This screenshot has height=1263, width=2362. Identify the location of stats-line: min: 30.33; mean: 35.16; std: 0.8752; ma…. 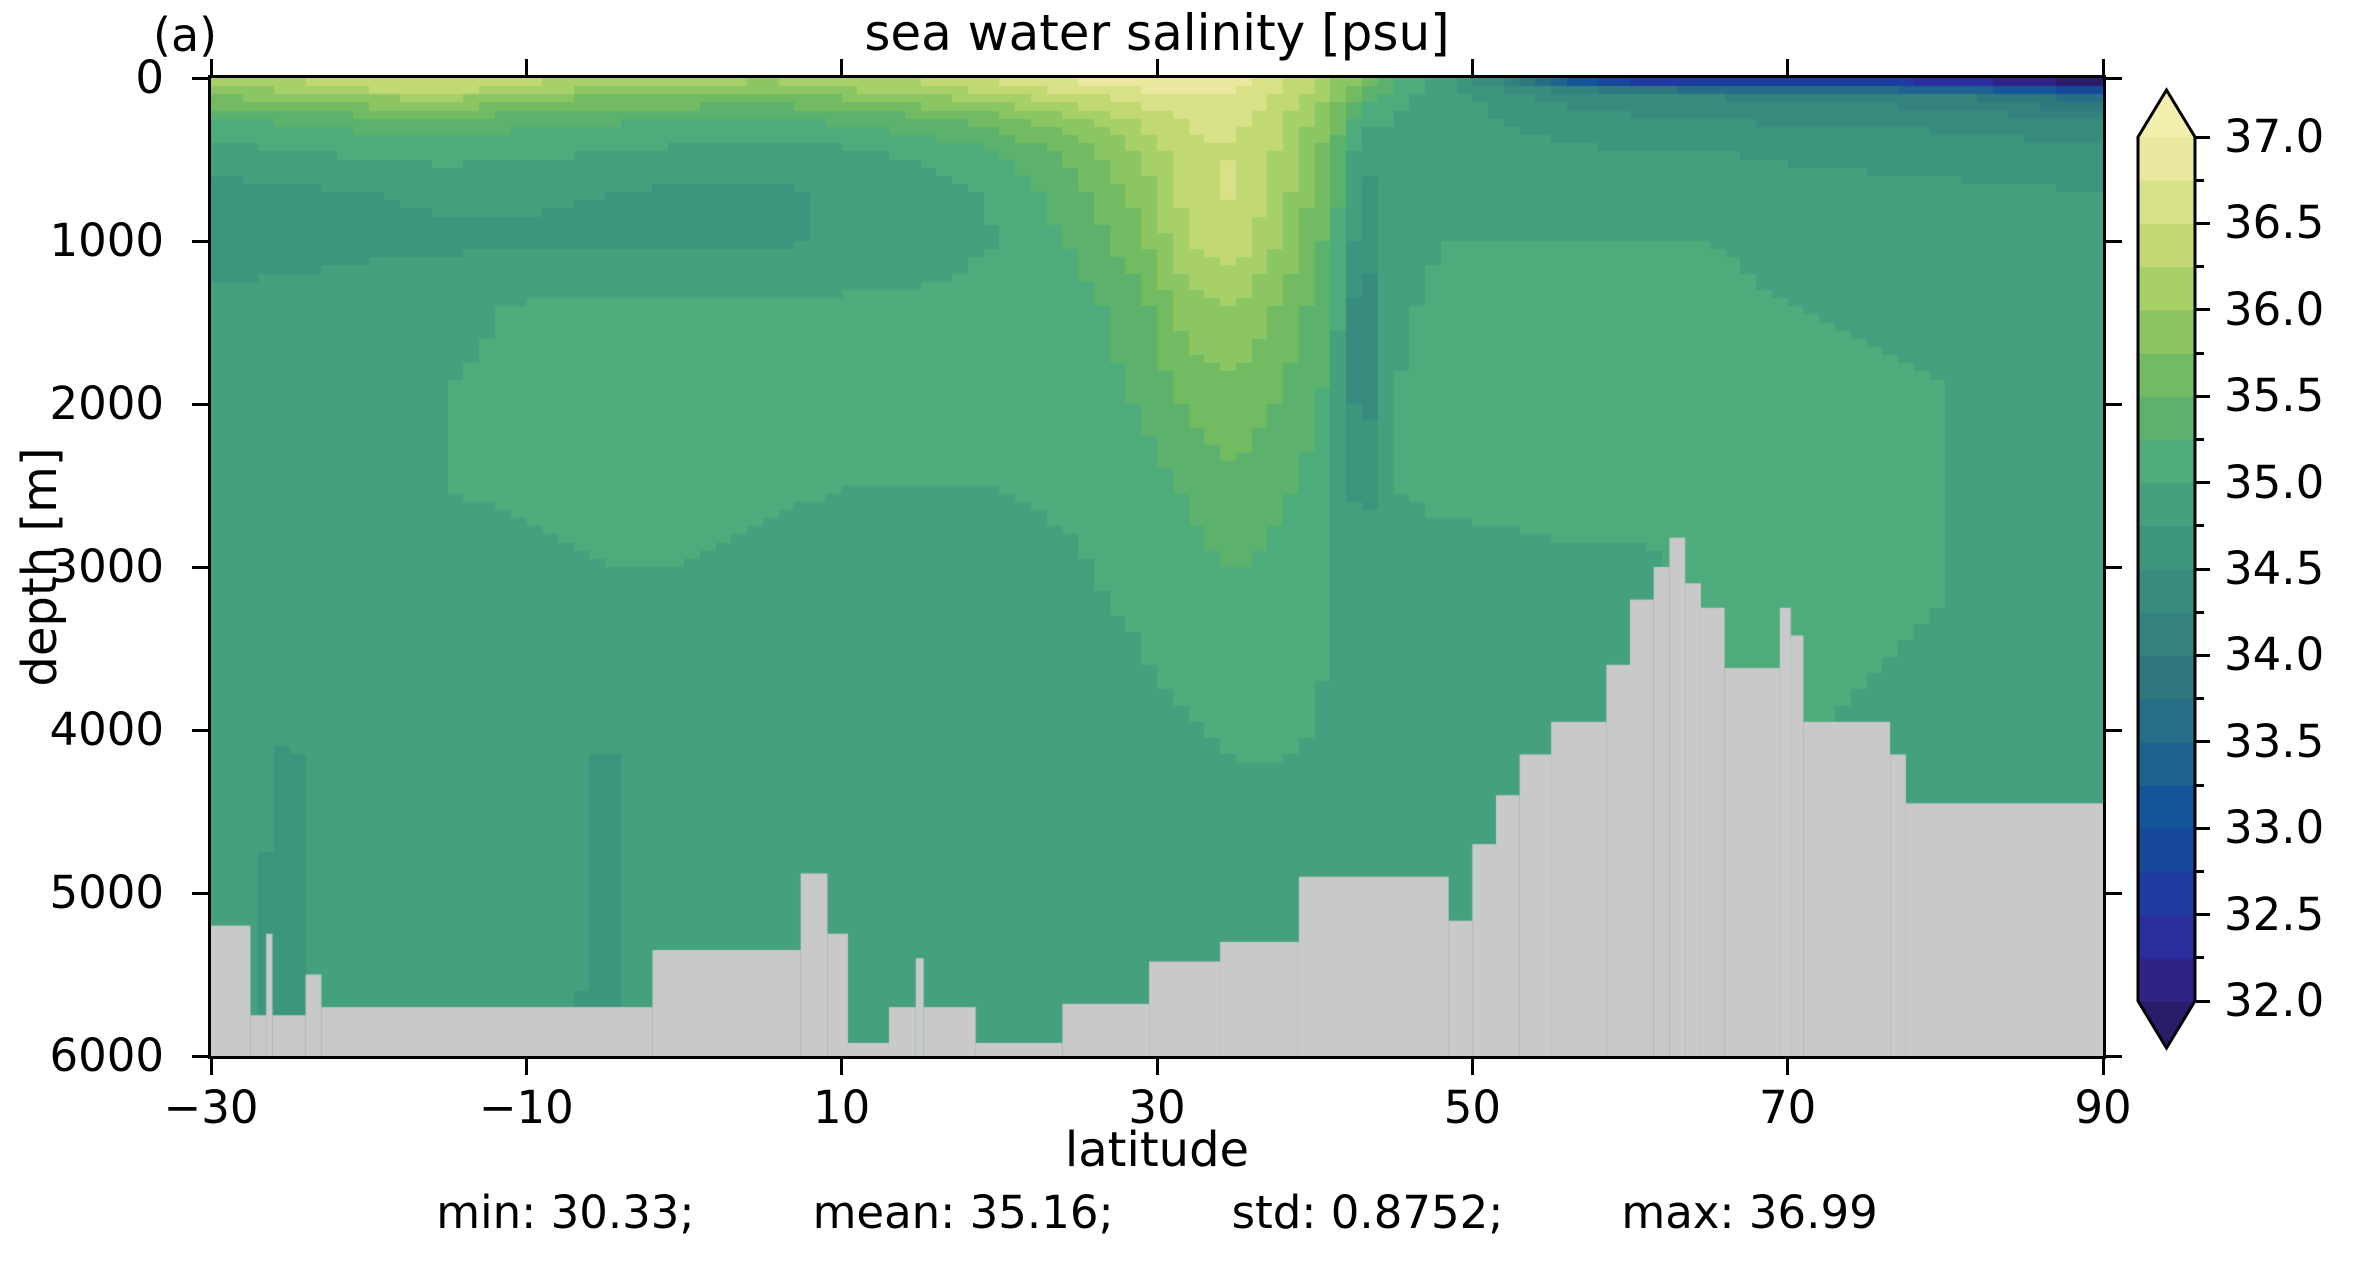
(1157, 1212).